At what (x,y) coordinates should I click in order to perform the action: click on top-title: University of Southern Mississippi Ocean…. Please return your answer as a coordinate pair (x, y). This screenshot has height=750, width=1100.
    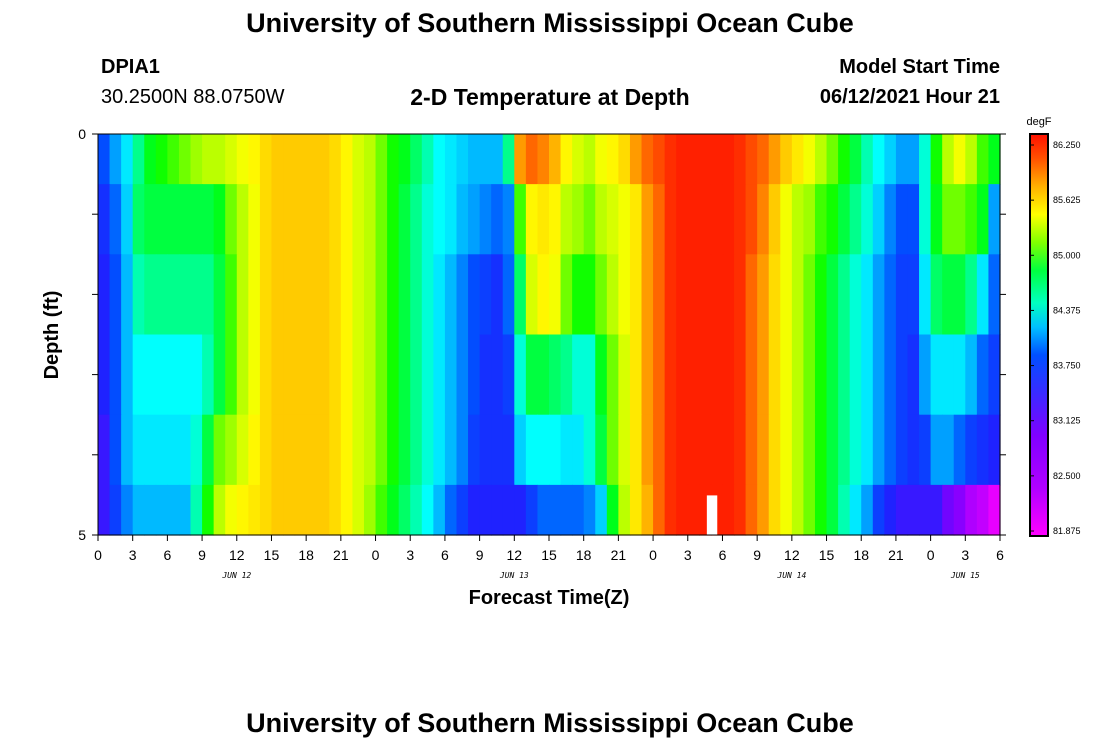
    Looking at the image, I should click on (550, 23).